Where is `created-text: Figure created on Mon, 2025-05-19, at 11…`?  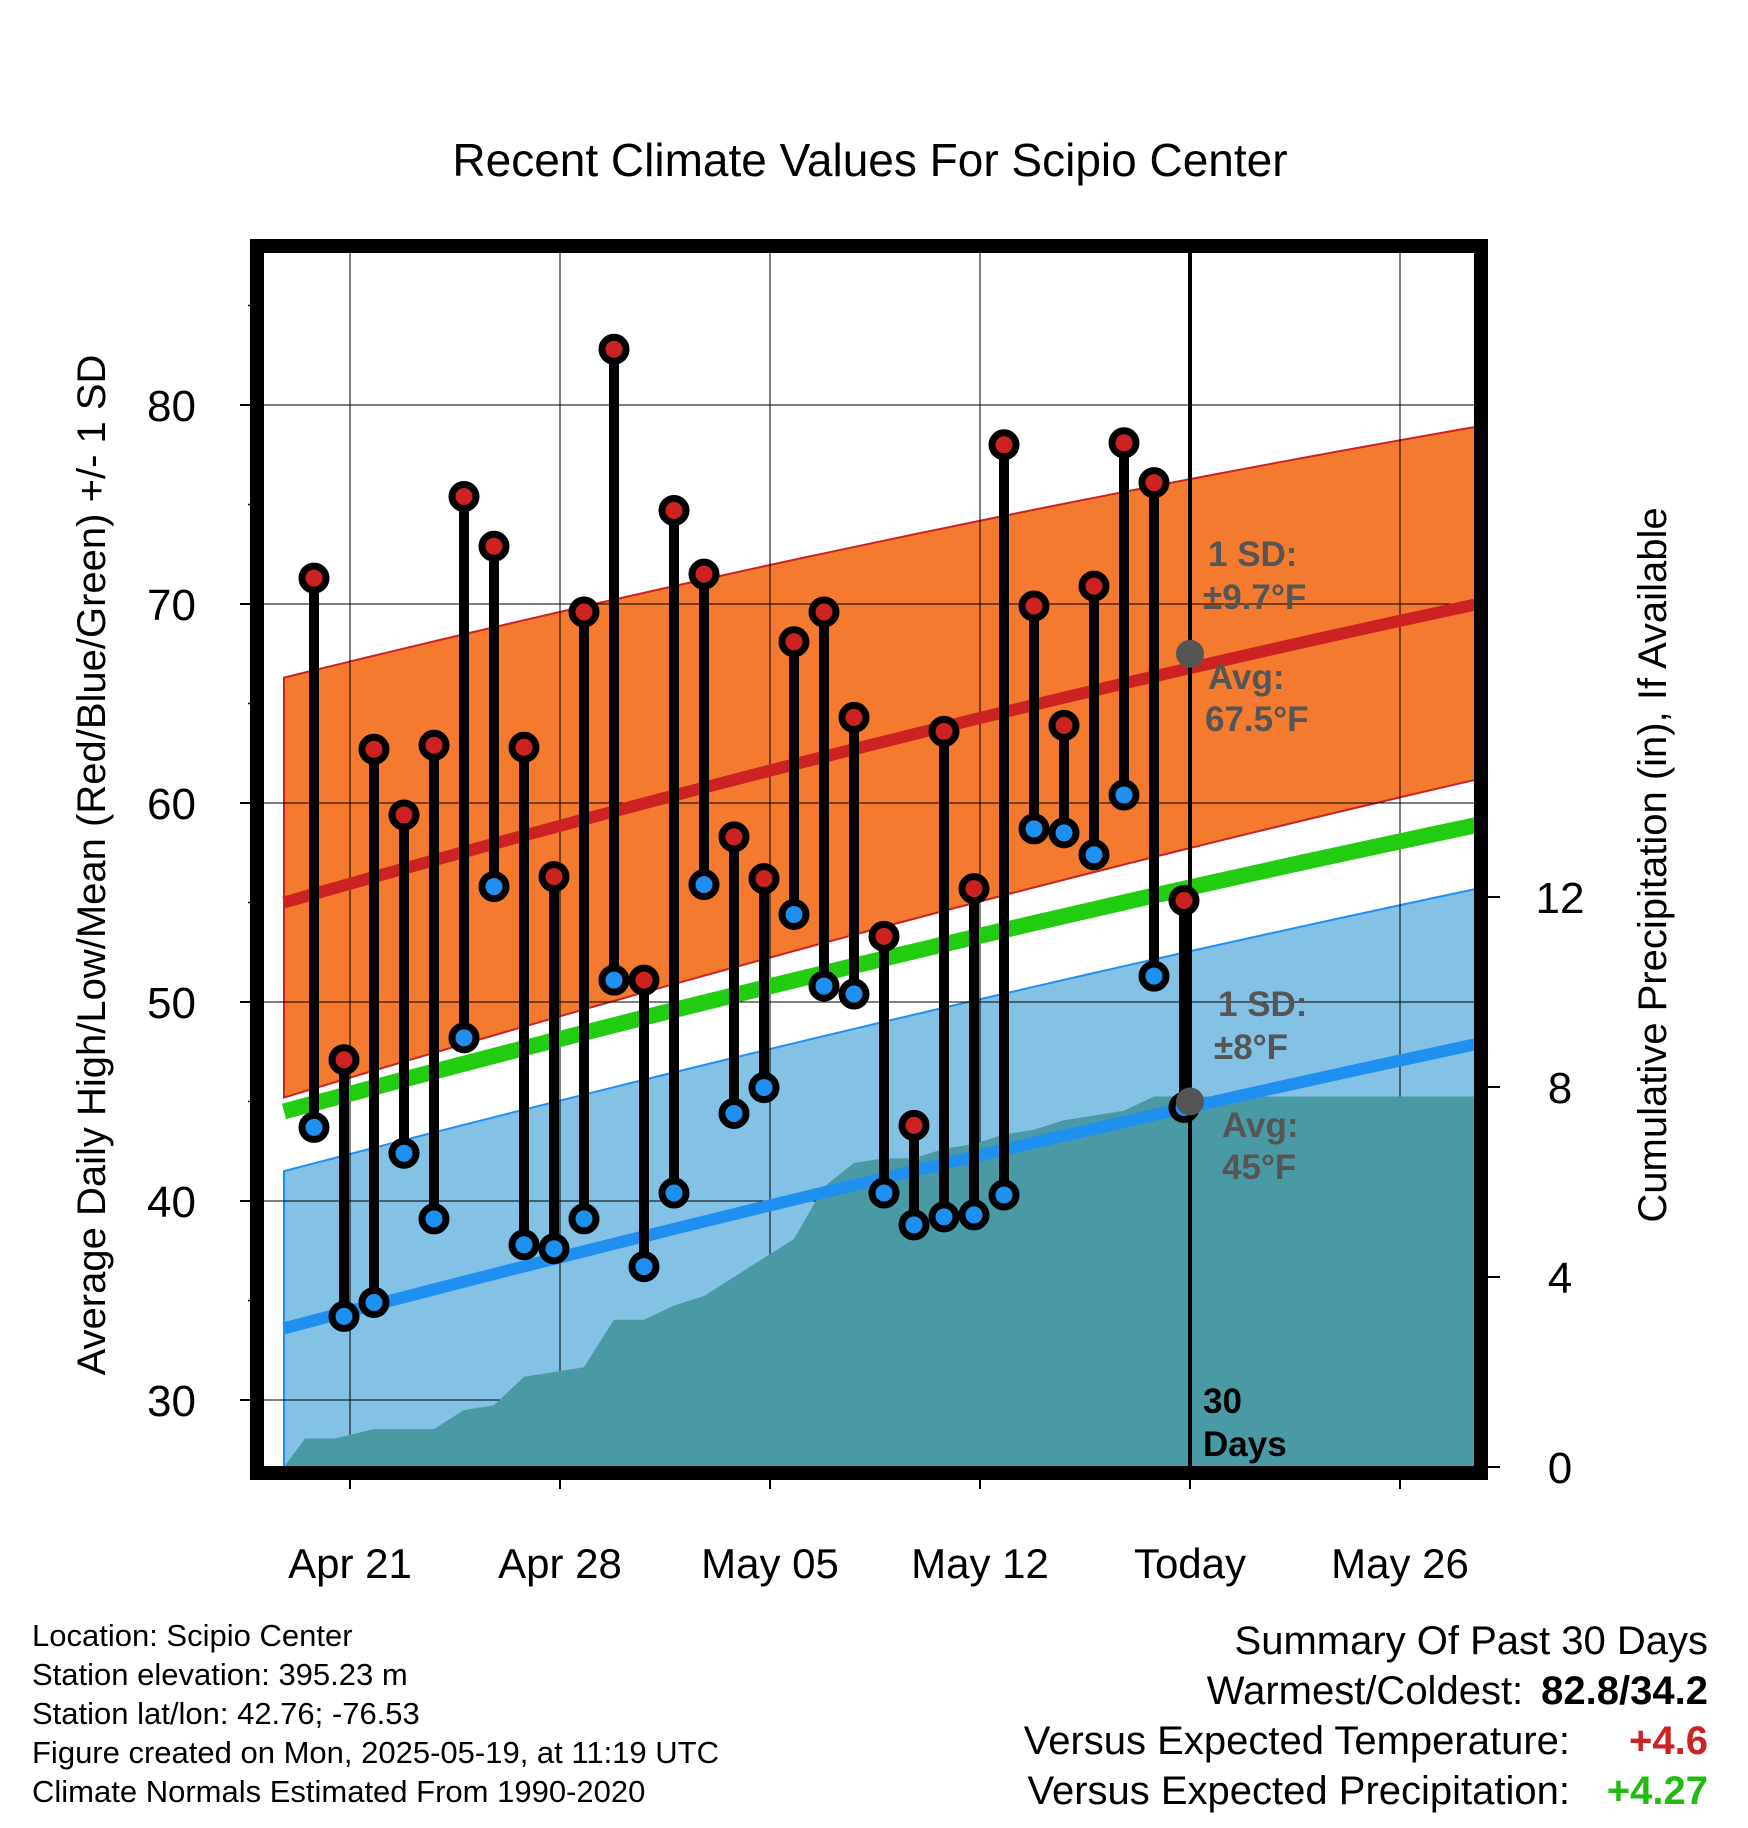 created-text: Figure created on Mon, 2025-05-19, at 11… is located at coordinates (375, 1752).